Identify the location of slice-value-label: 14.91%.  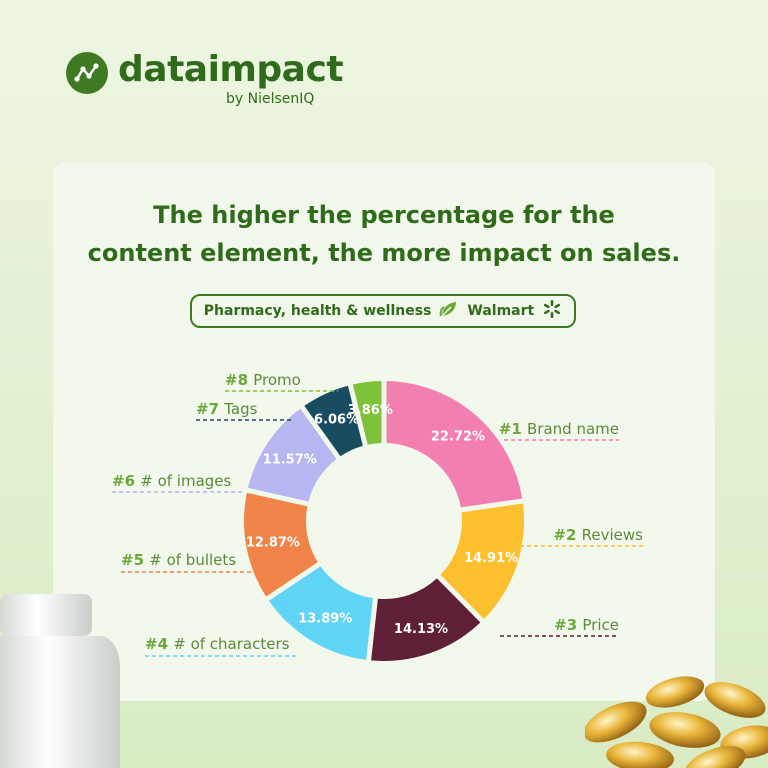
(491, 558).